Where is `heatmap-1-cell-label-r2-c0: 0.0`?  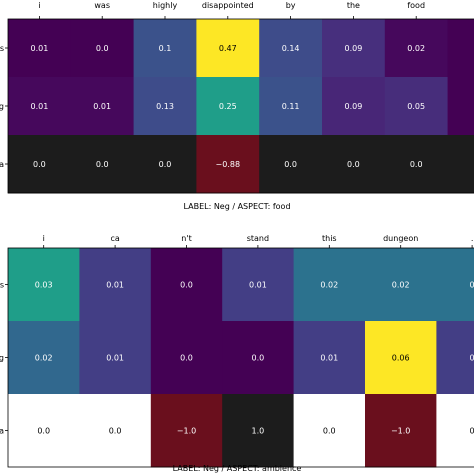
heatmap-1-cell-label-r2-c0: 0.0 is located at coordinates (39, 164).